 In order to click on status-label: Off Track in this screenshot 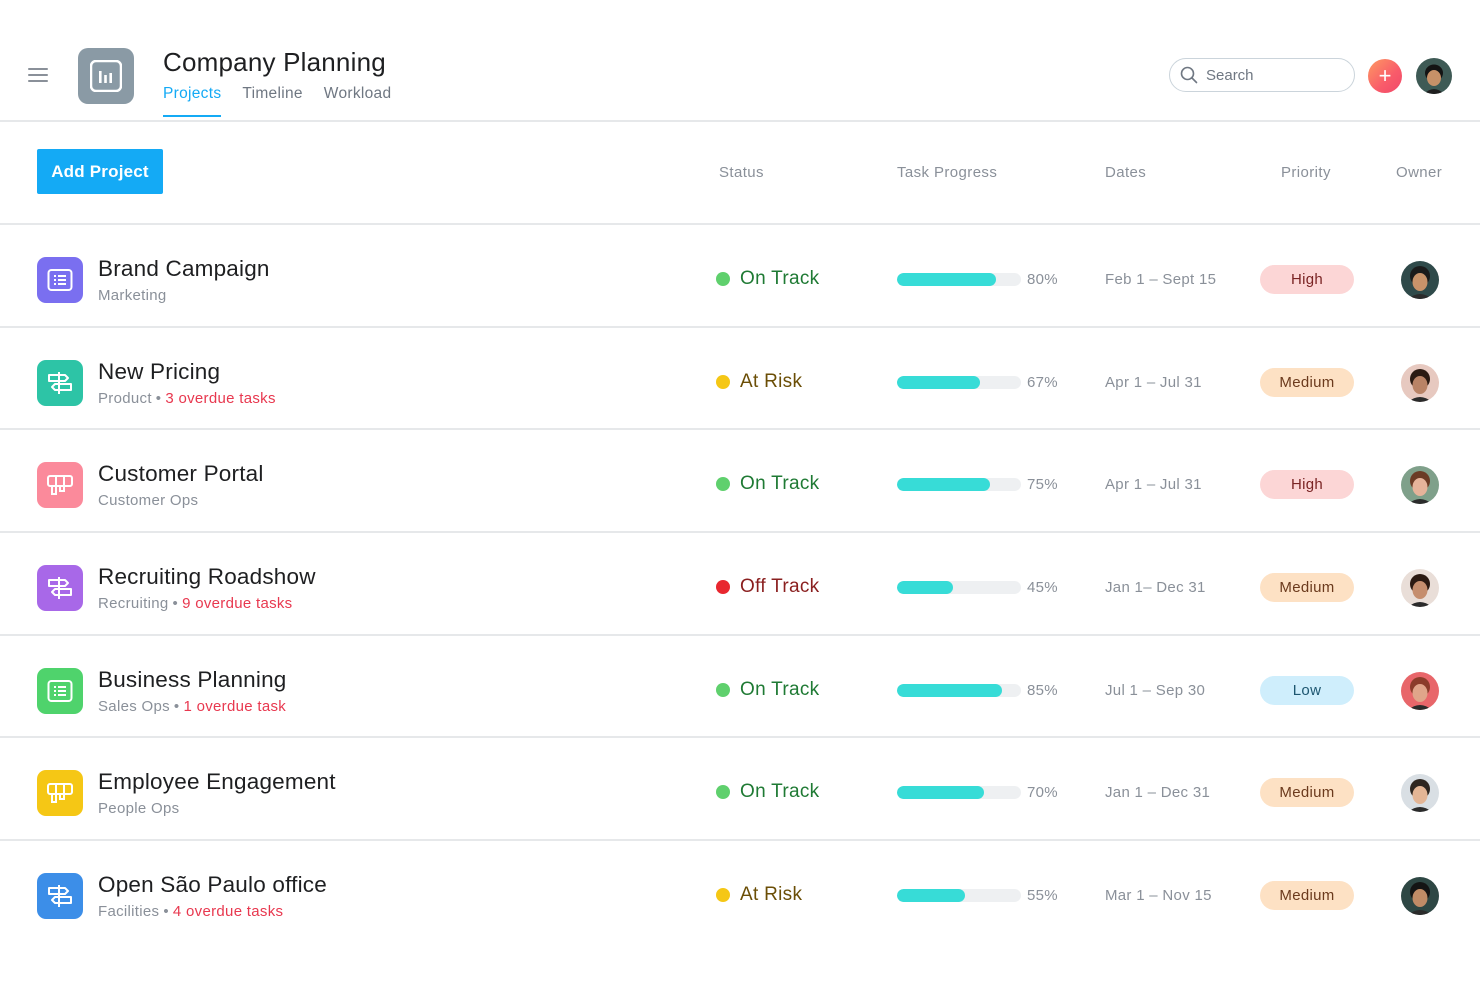, I will do `click(767, 587)`.